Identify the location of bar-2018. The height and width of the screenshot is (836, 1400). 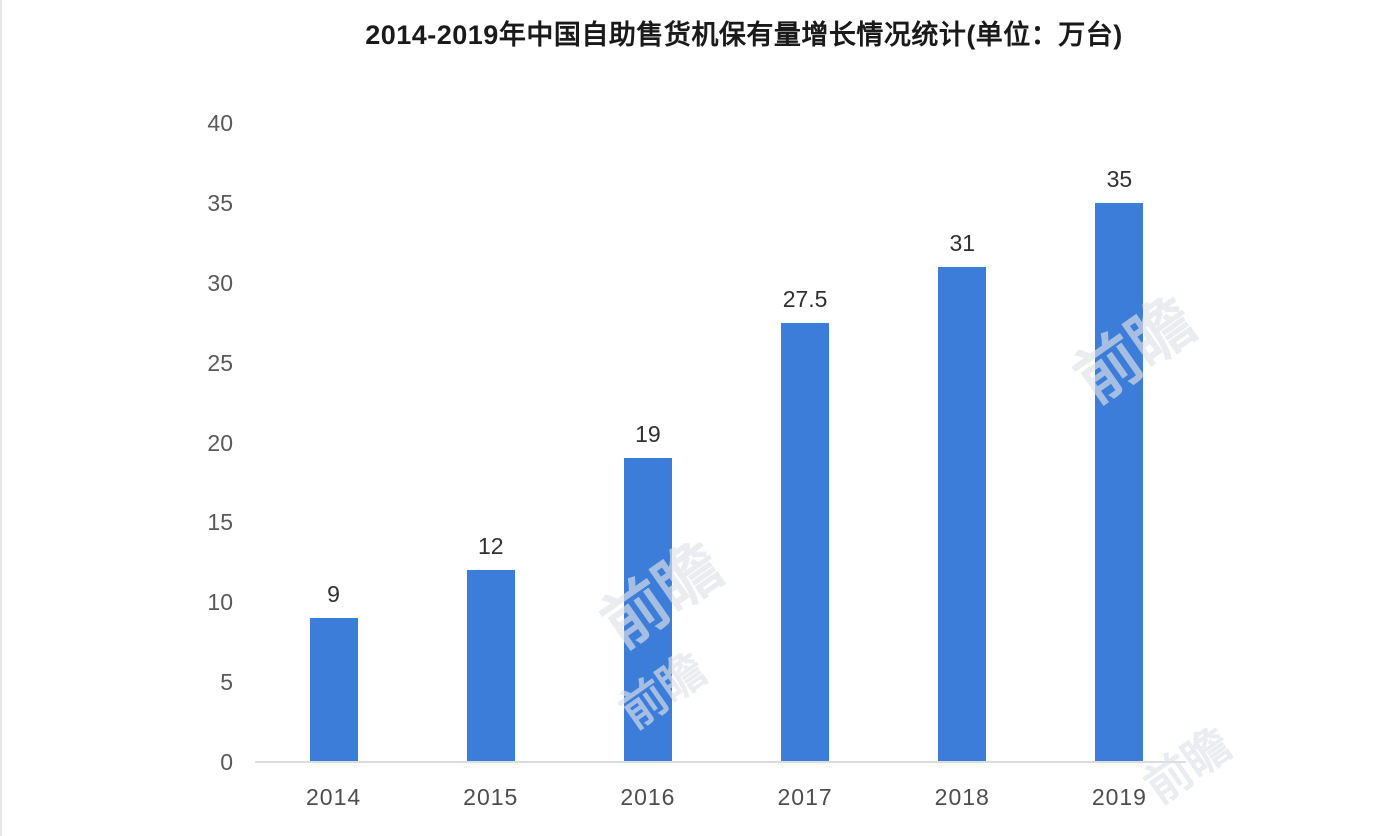
(962, 514).